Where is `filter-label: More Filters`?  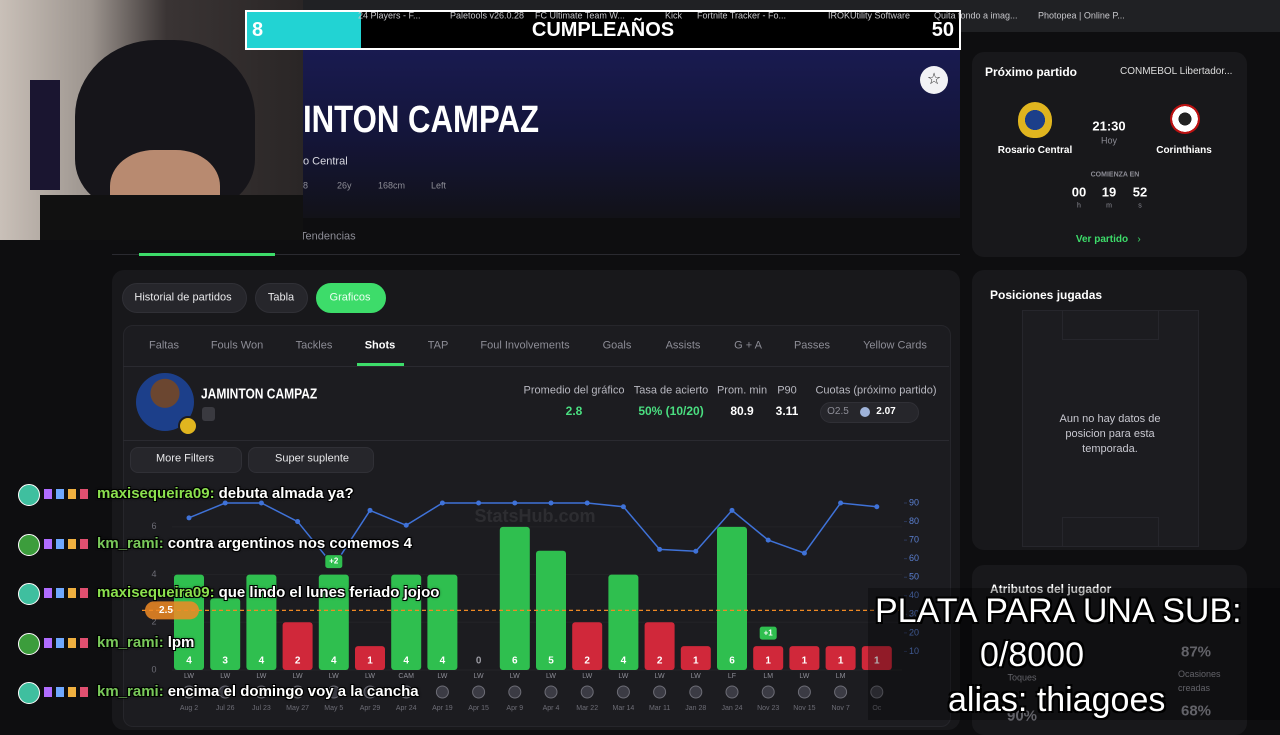
filter-label: More Filters is located at coordinates (185, 458).